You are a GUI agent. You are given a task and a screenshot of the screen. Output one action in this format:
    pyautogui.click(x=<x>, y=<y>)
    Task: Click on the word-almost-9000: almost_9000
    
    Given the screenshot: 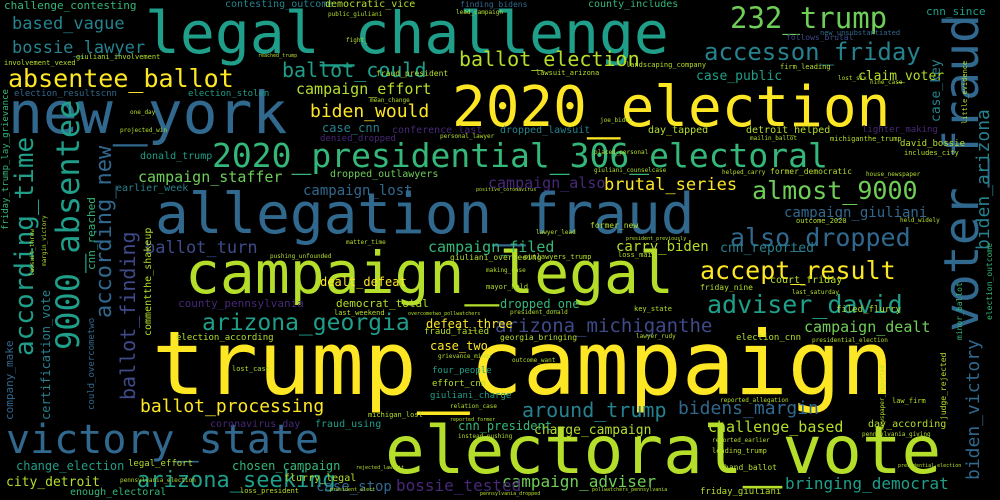 What is the action you would take?
    pyautogui.click(x=835, y=190)
    